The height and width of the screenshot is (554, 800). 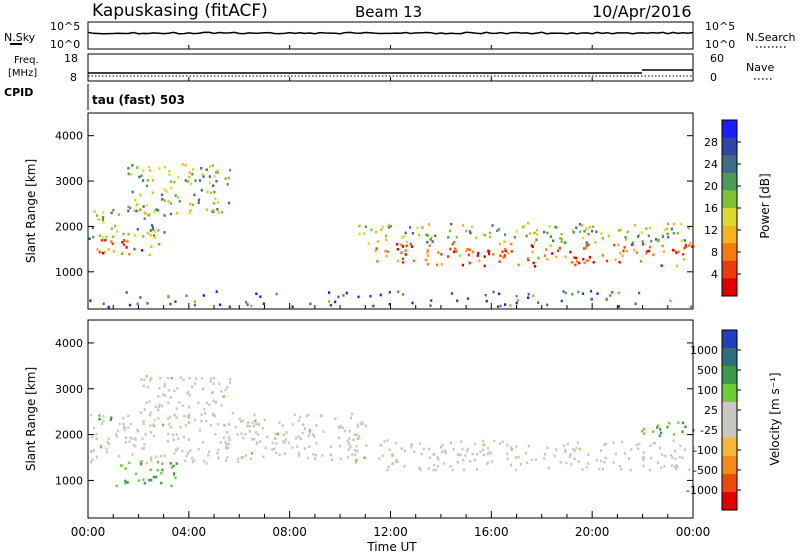 What do you see at coordinates (22, 73) in the screenshot?
I see `freq-unit-label: [MHz]` at bounding box center [22, 73].